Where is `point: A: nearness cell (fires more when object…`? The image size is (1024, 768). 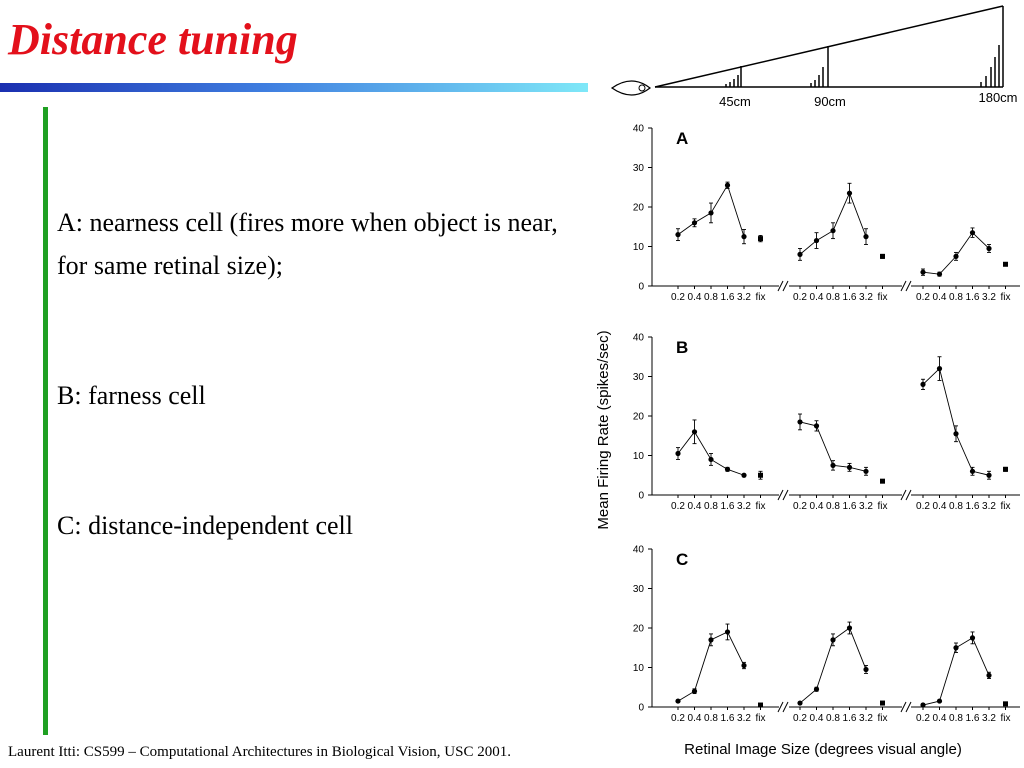
point: A: nearness cell (fires more when object… is located at coordinates (307, 244).